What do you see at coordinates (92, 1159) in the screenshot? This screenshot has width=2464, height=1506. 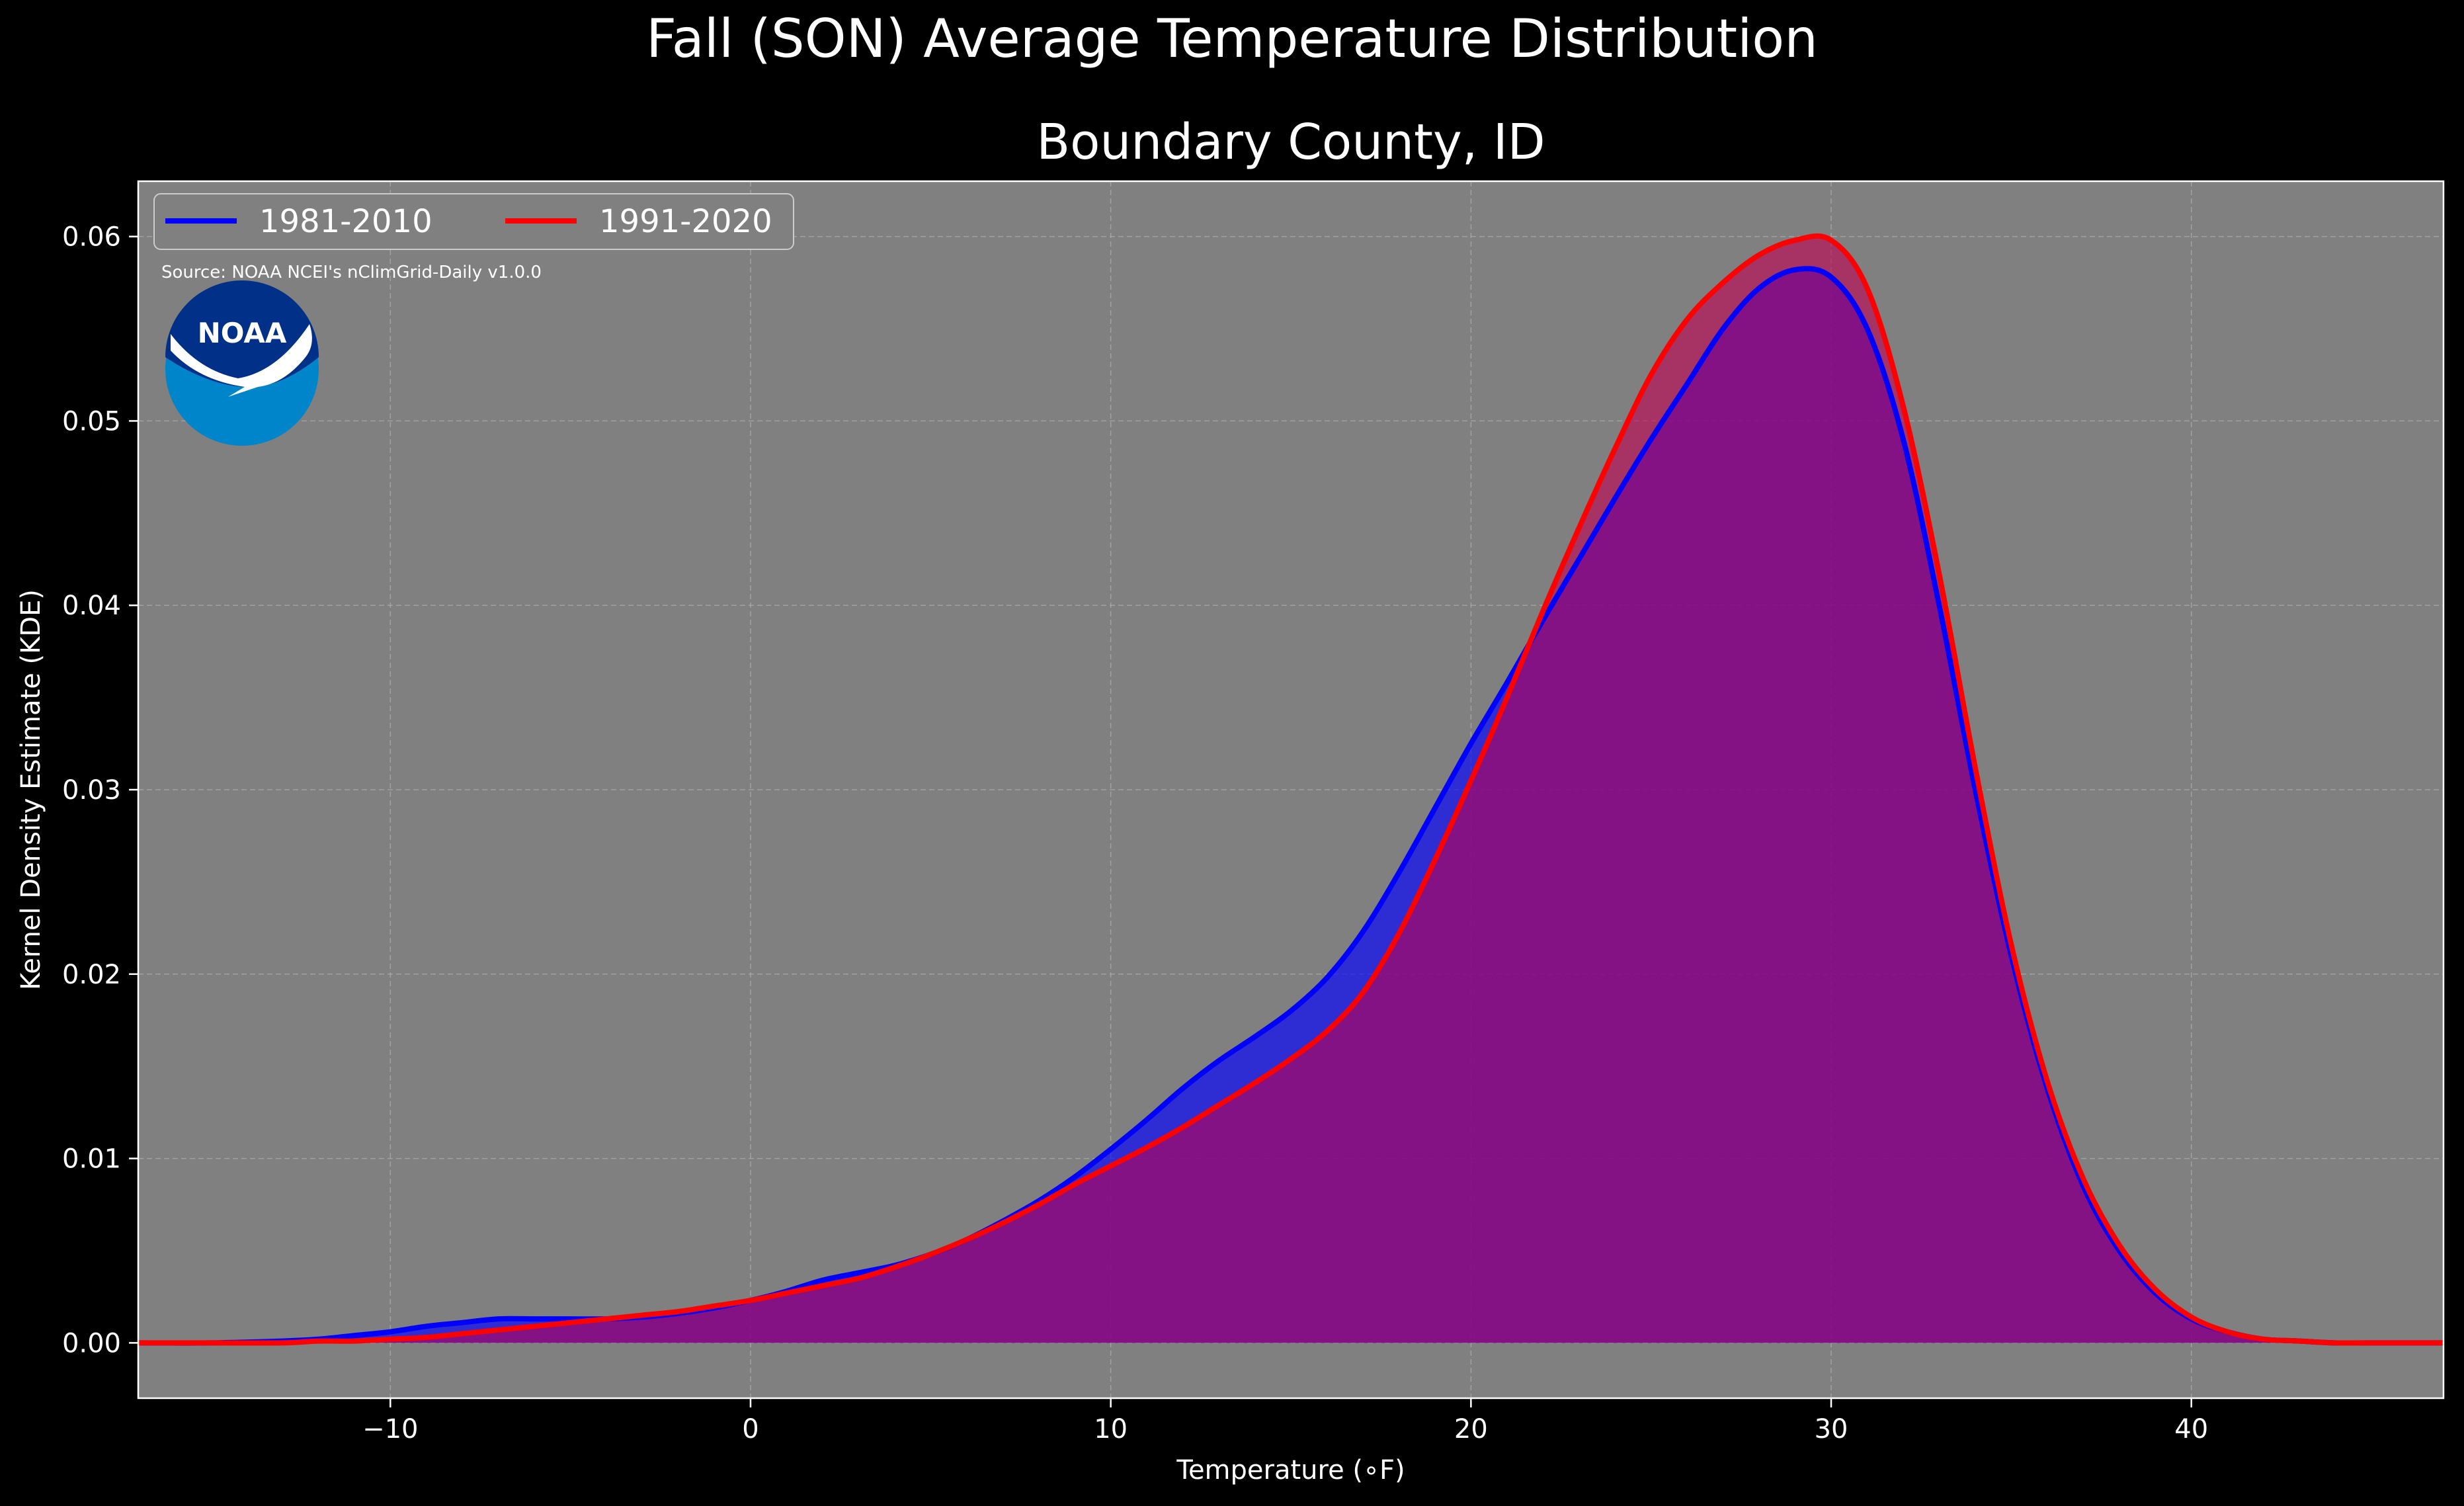 I see `y-tick-label: 0.01` at bounding box center [92, 1159].